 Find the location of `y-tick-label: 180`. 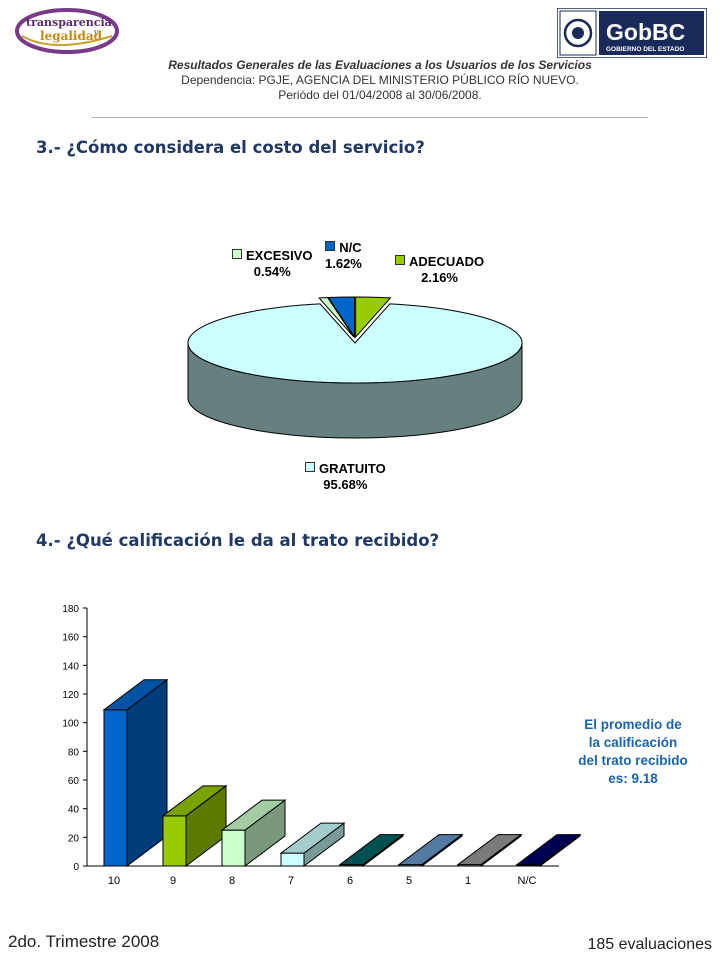

y-tick-label: 180 is located at coordinates (70, 609).